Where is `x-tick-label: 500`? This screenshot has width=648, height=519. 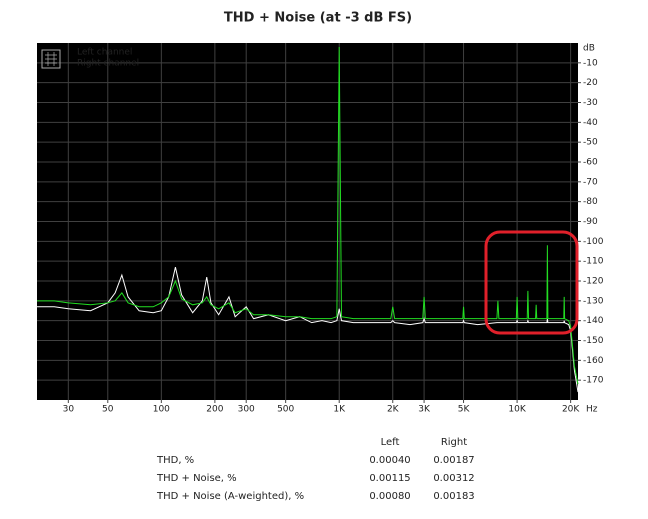
x-tick-label: 500 is located at coordinates (285, 410).